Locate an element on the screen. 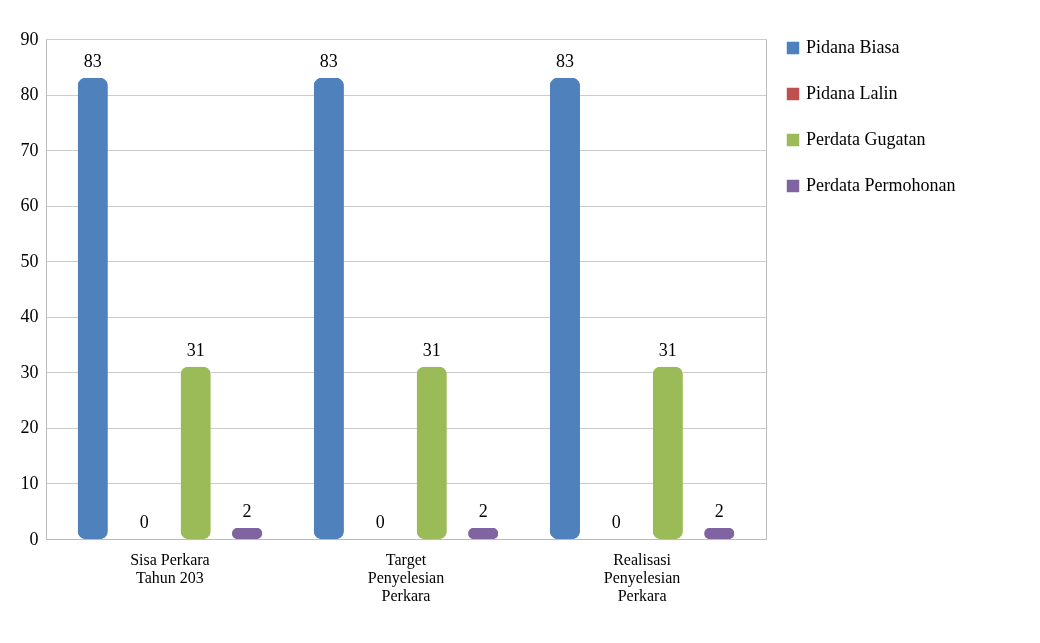 The height and width of the screenshot is (643, 1040). y-tick-label: 10 is located at coordinates (29, 482).